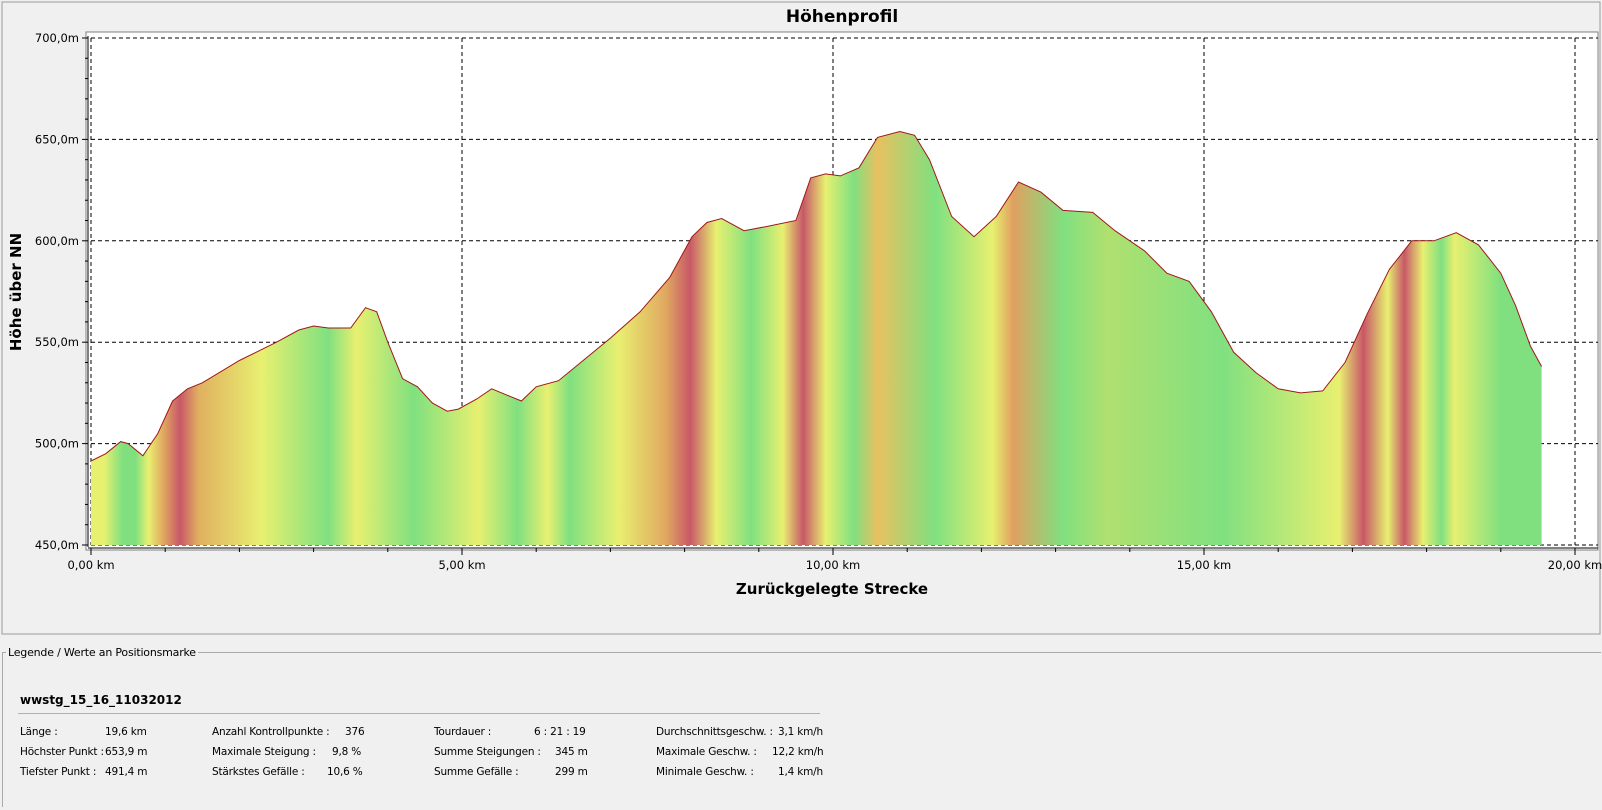 Image resolution: width=1602 pixels, height=810 pixels. What do you see at coordinates (487, 752) in the screenshot?
I see `stat-label: Summe Steigungen :` at bounding box center [487, 752].